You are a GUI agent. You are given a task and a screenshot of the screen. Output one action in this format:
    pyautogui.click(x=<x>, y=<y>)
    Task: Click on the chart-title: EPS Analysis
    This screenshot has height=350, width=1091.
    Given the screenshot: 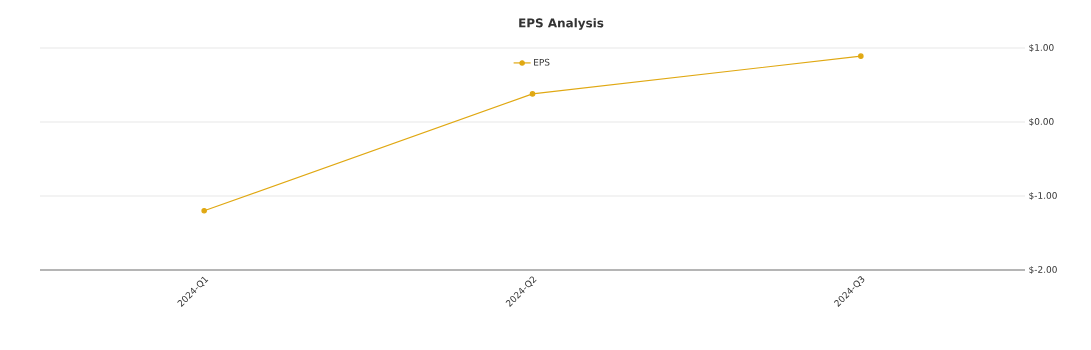 What is the action you would take?
    pyautogui.click(x=561, y=24)
    